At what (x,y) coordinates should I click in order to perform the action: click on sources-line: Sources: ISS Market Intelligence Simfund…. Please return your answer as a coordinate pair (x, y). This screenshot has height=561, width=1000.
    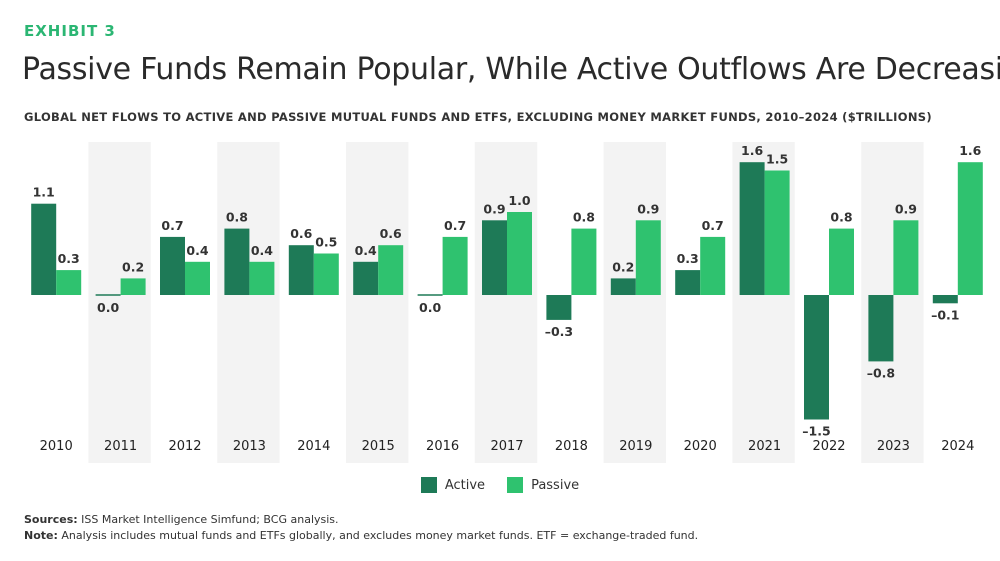
    Looking at the image, I should click on (361, 520).